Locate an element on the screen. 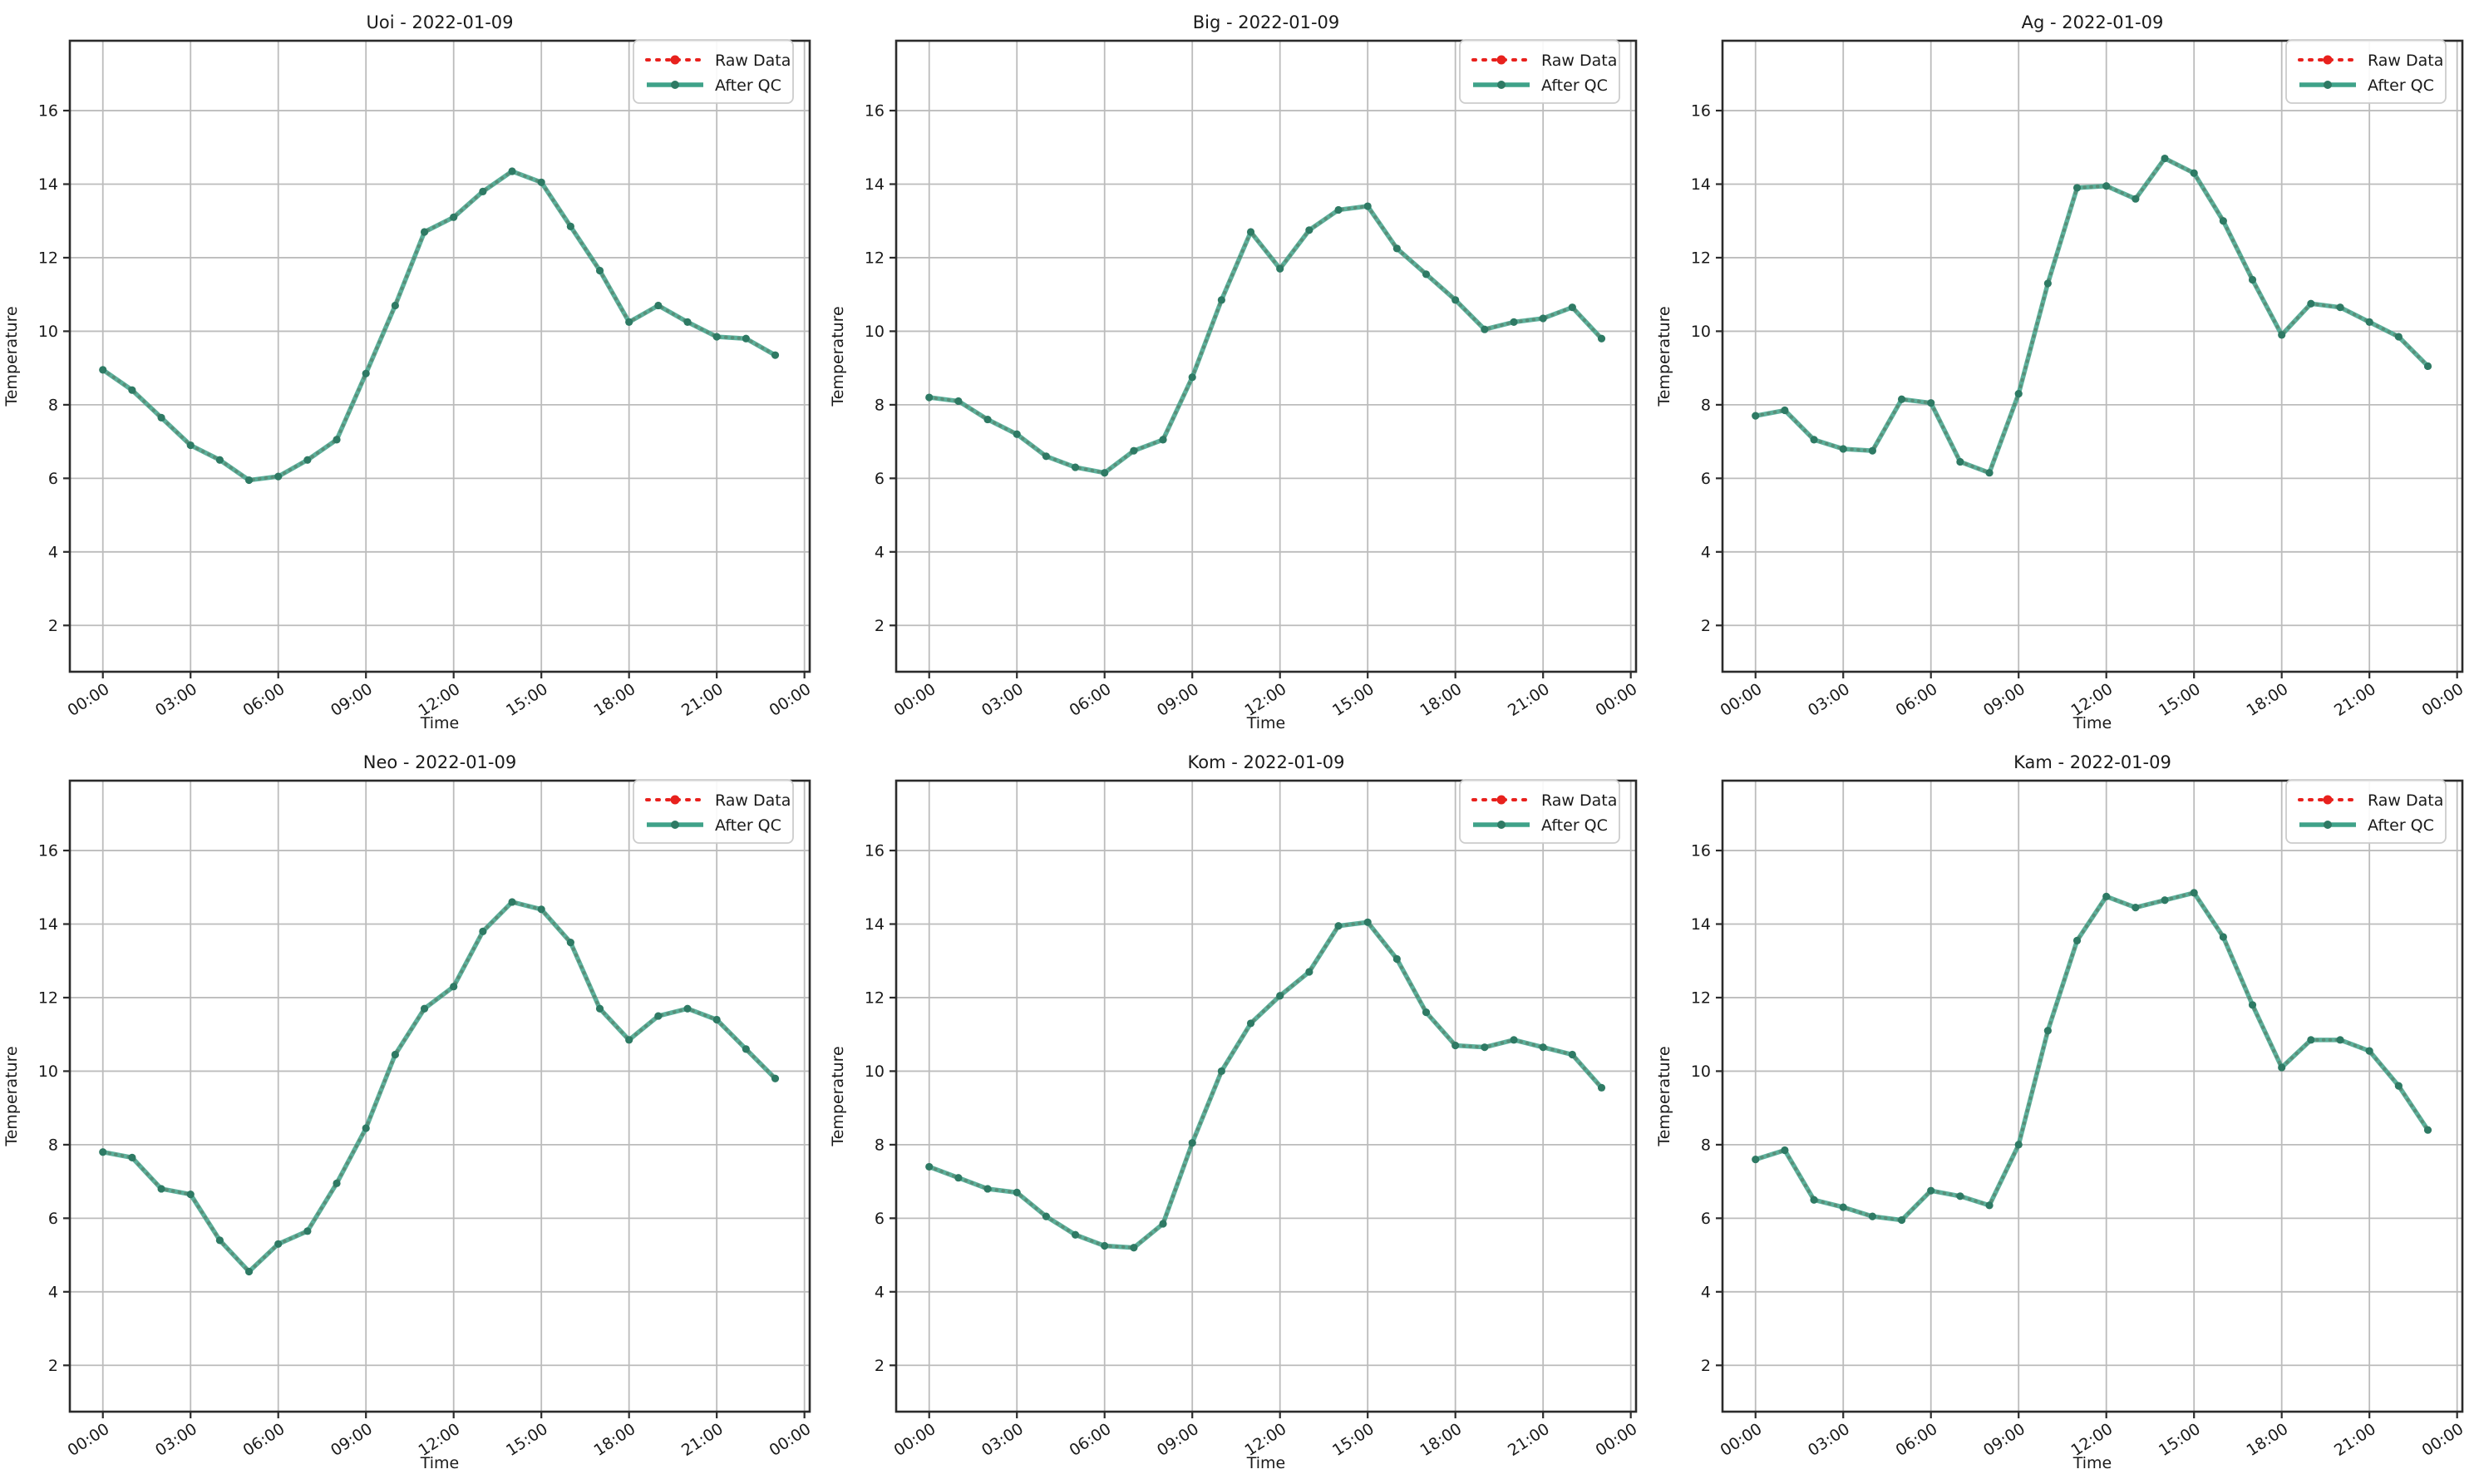 The width and height of the screenshot is (2479, 1484). y-tick-label: 4 is located at coordinates (1706, 1292).